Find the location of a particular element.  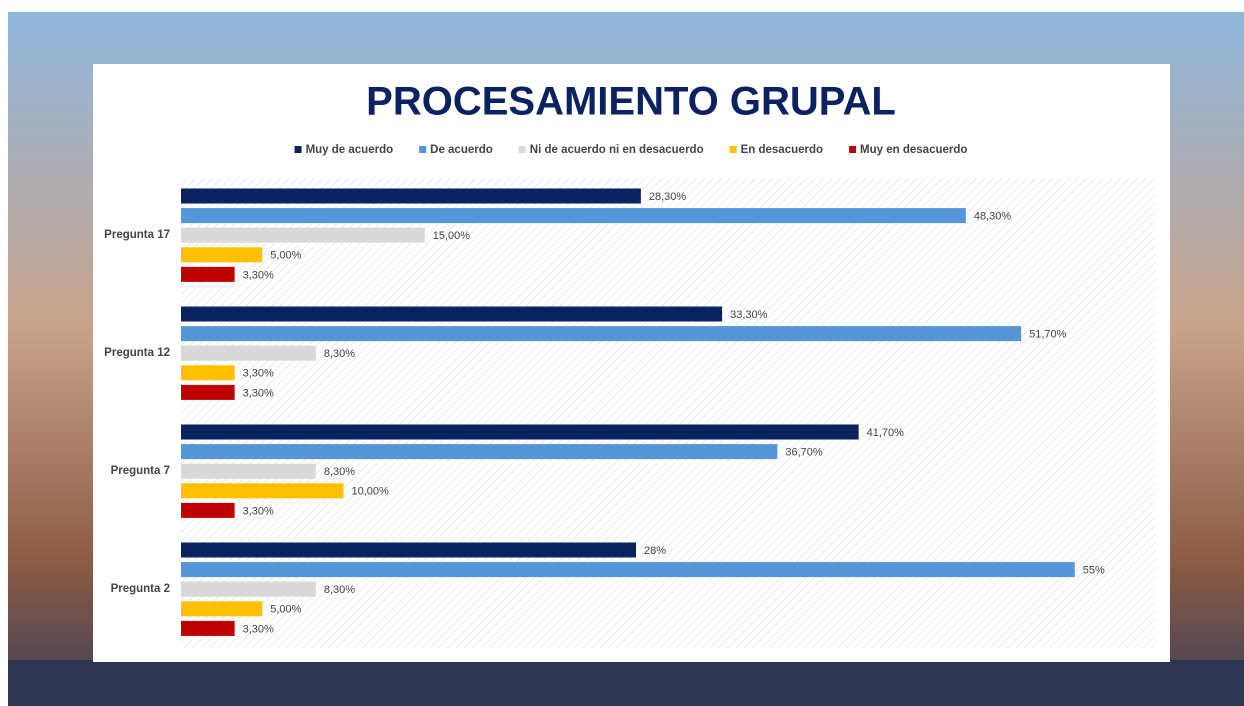

value-label: 33,30% is located at coordinates (749, 315).